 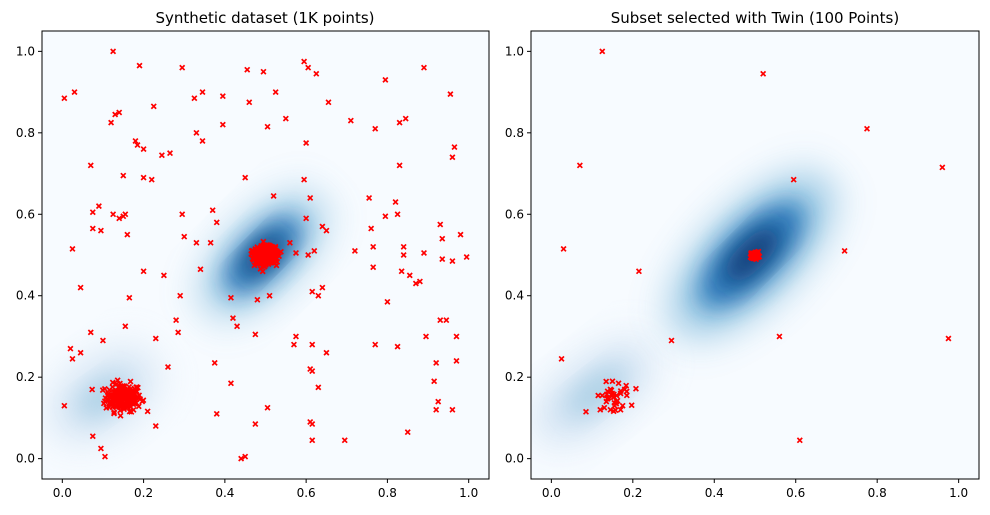 What do you see at coordinates (755, 18) in the screenshot?
I see `chart-title: Subset selected with Twin (100 Points)` at bounding box center [755, 18].